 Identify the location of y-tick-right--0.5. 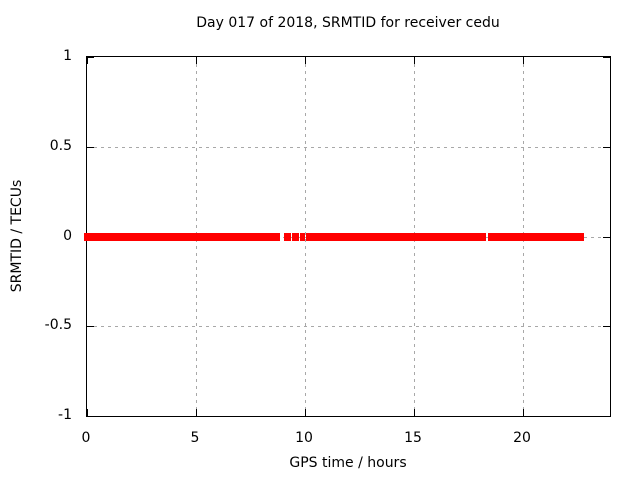
(606, 326).